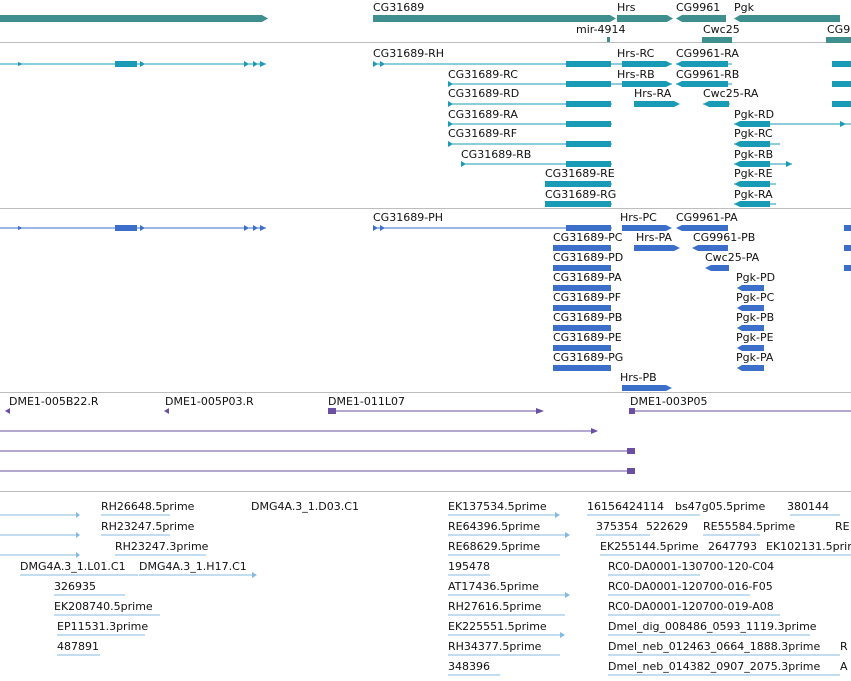 This screenshot has width=851, height=681. Describe the element at coordinates (710, 248) in the screenshot. I see `protein-cg9961-pb` at that location.